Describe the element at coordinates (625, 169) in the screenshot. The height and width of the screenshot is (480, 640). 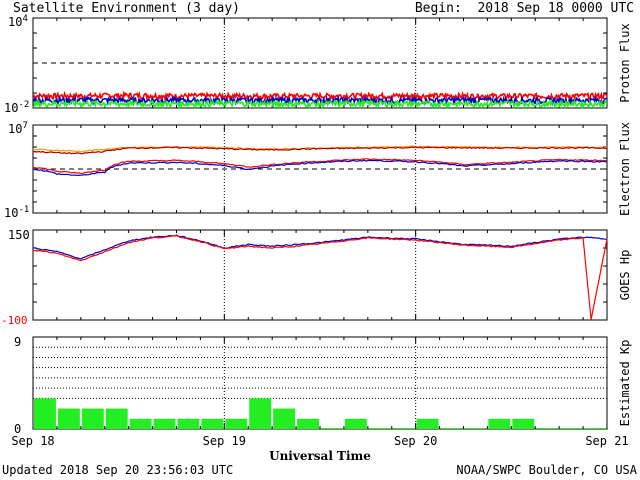
I see `y-axis-label: Electron Flux` at that location.